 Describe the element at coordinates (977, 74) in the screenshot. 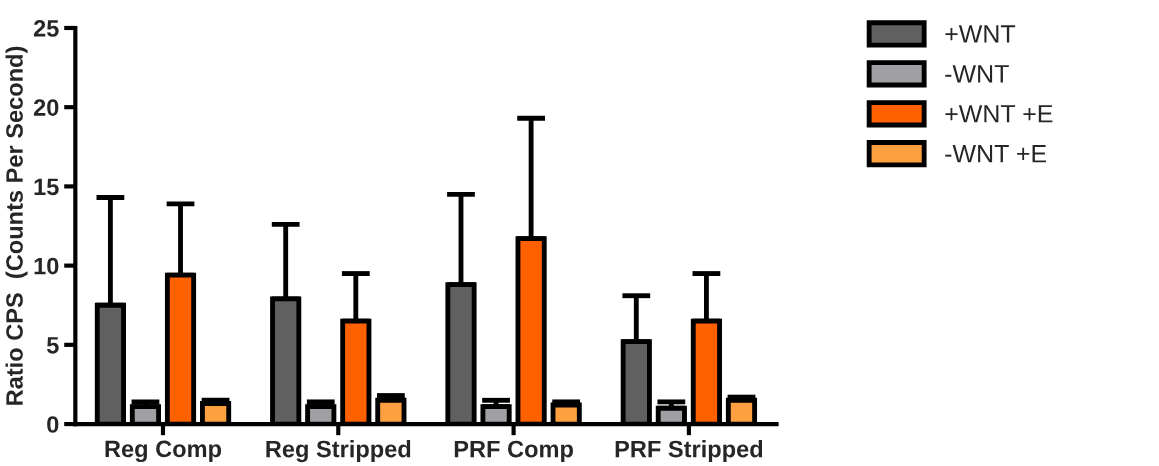

I see `legend-label: -WNT` at that location.